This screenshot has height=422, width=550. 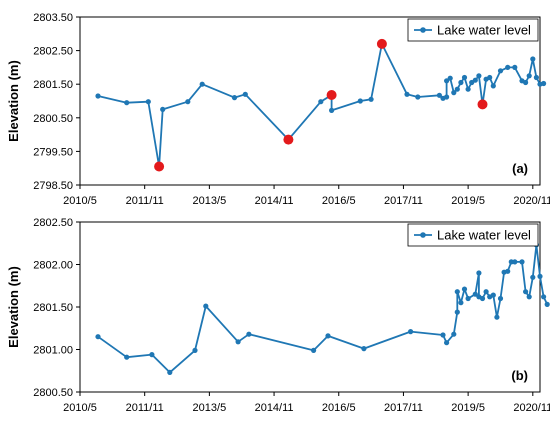 What do you see at coordinates (53, 52) in the screenshot?
I see `y-tick-label: 2802.50` at bounding box center [53, 52].